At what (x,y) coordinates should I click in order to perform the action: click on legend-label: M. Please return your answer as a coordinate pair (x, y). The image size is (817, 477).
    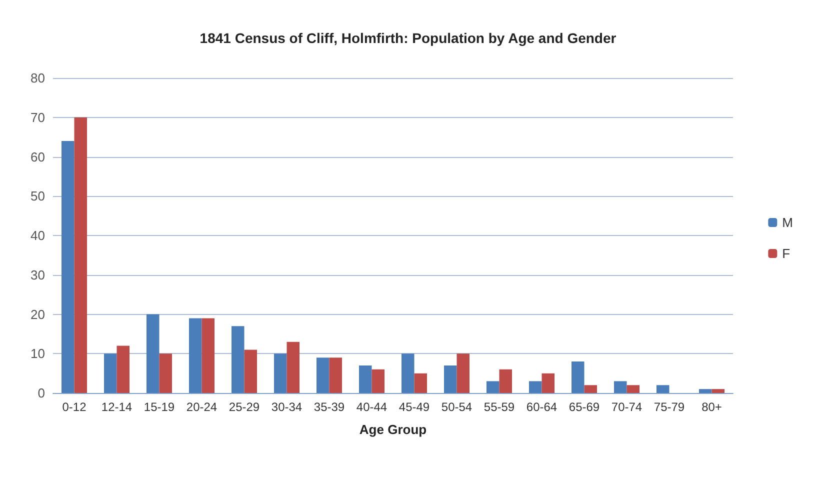
    Looking at the image, I should click on (788, 222).